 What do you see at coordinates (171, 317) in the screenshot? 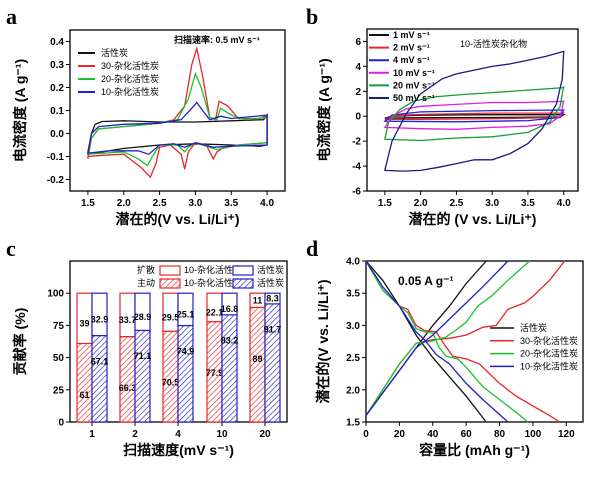
I see `bar-label-diffusion: 29.5` at bounding box center [171, 317].